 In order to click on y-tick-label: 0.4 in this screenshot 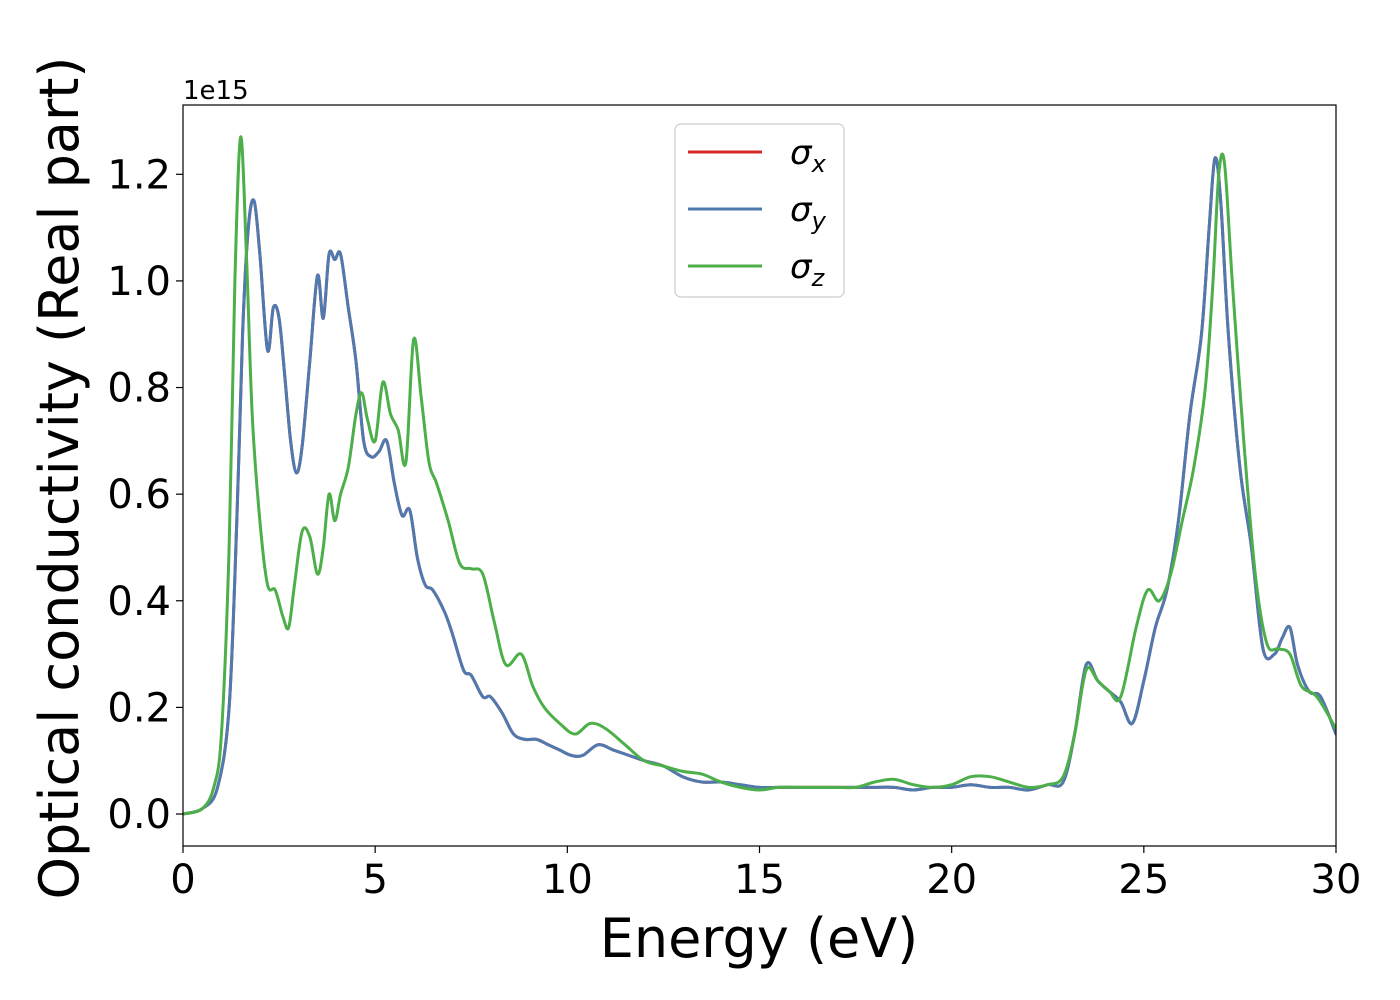, I will do `click(139, 602)`.